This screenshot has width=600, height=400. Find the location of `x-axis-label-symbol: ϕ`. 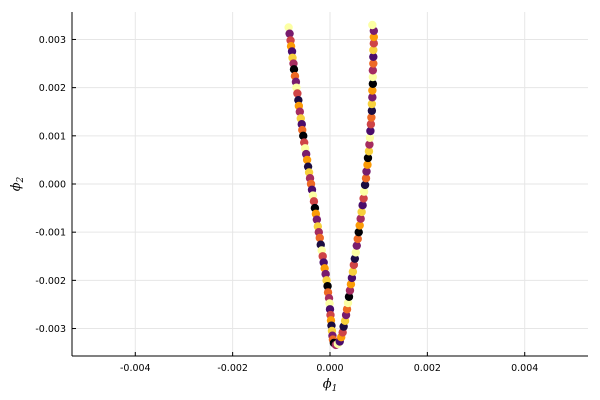

x-axis-label-symbol: ϕ is located at coordinates (327, 384).